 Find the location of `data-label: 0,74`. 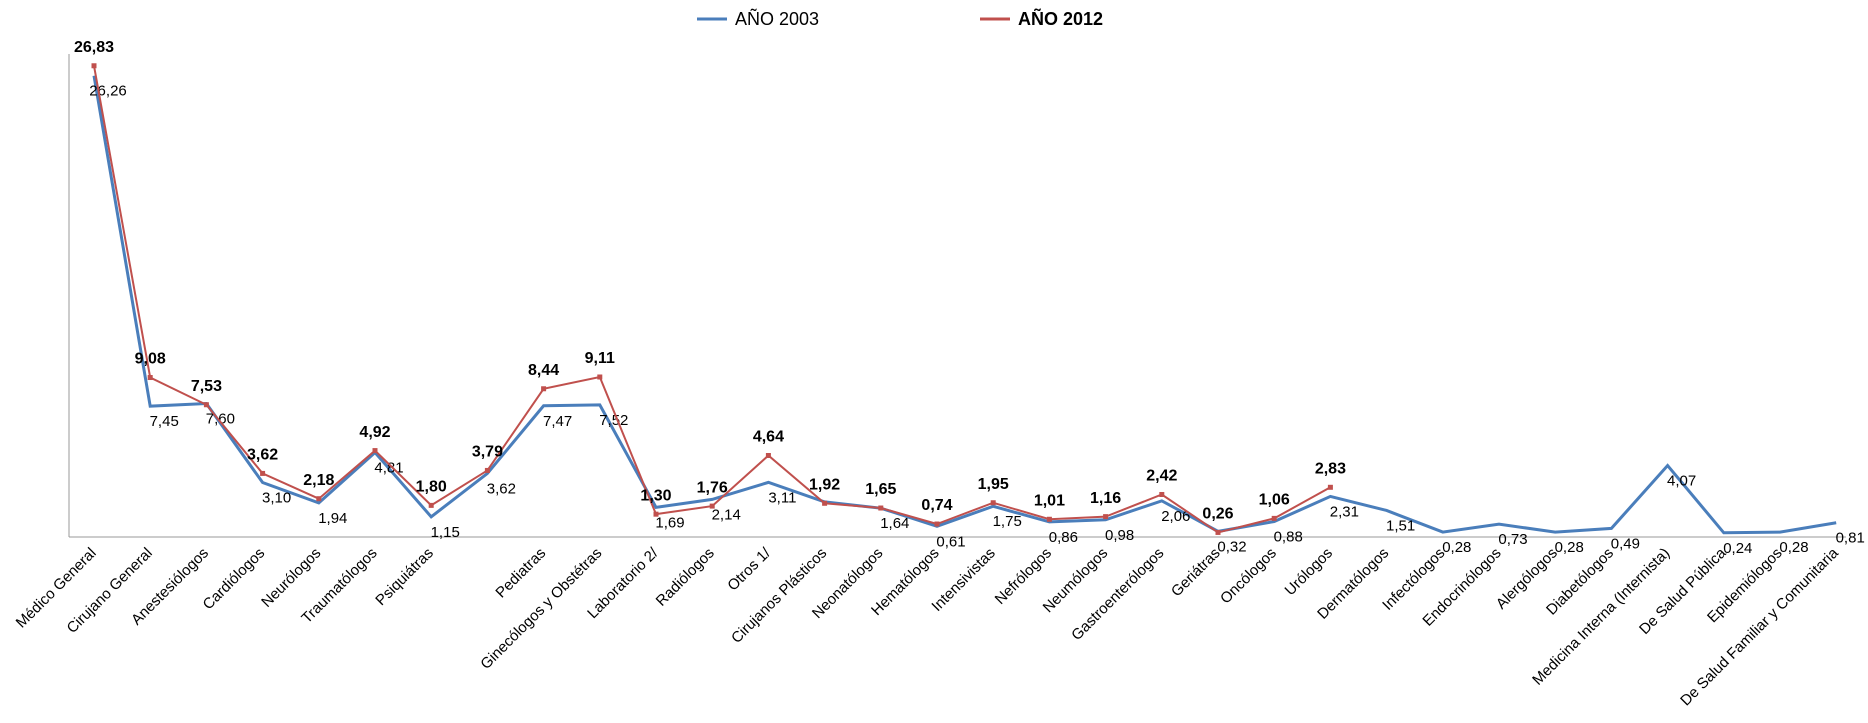

data-label: 0,74 is located at coordinates (936, 505).